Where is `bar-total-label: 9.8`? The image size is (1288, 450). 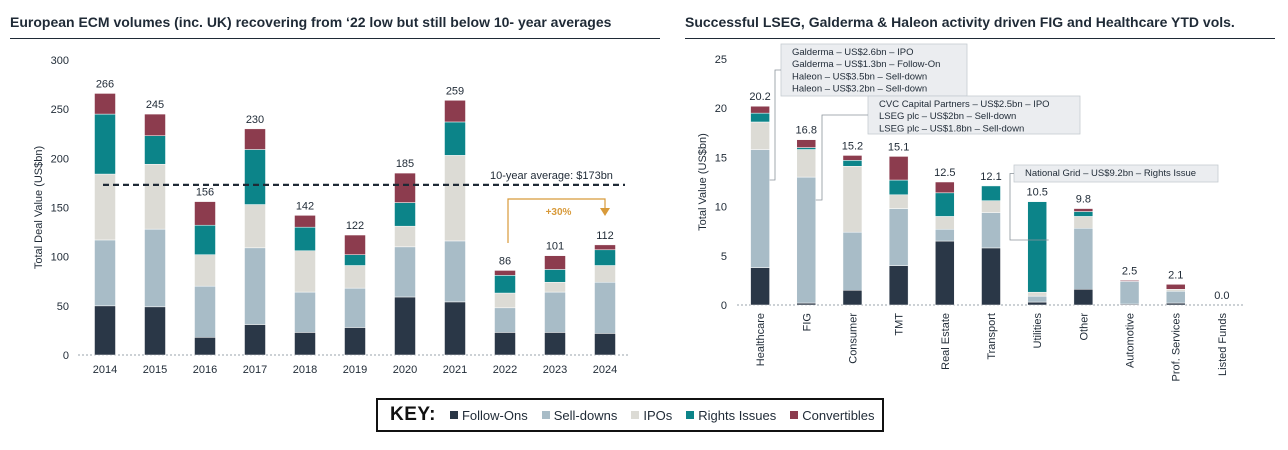 bar-total-label: 9.8 is located at coordinates (1083, 200).